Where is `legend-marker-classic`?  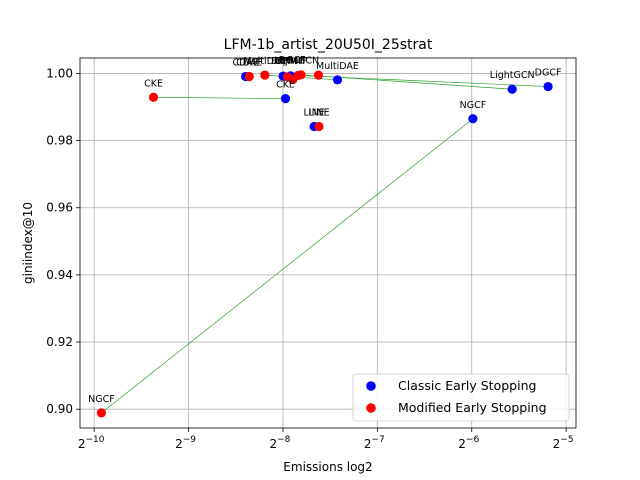
legend-marker-classic is located at coordinates (371, 386).